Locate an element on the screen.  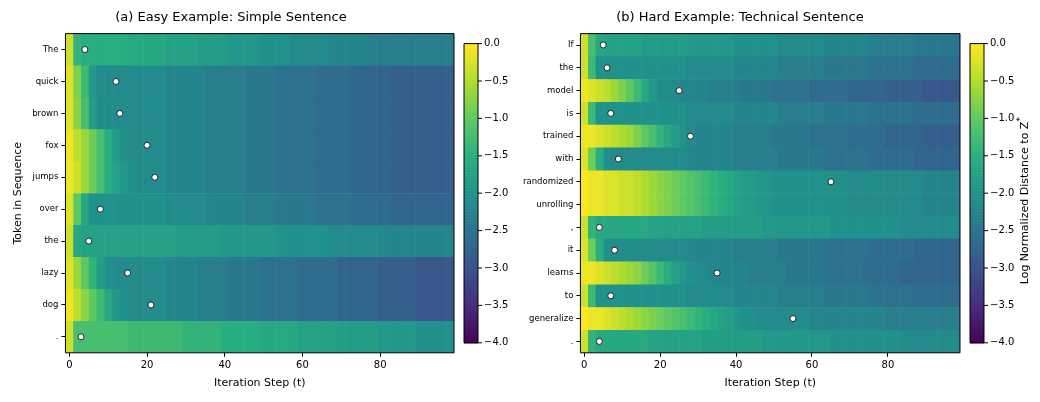
y-tick-label: lazy is located at coordinates (50, 272).